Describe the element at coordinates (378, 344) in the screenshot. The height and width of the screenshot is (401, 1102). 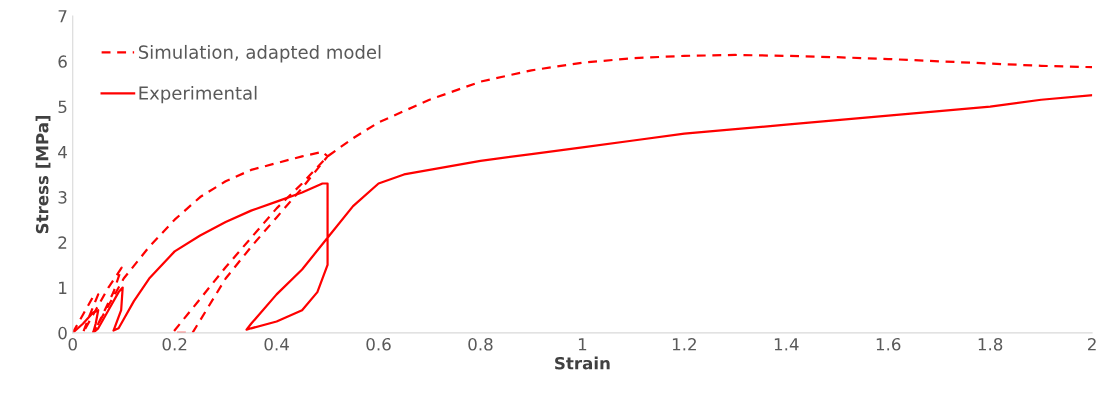
I see `x-tick-label: 0.6` at that location.